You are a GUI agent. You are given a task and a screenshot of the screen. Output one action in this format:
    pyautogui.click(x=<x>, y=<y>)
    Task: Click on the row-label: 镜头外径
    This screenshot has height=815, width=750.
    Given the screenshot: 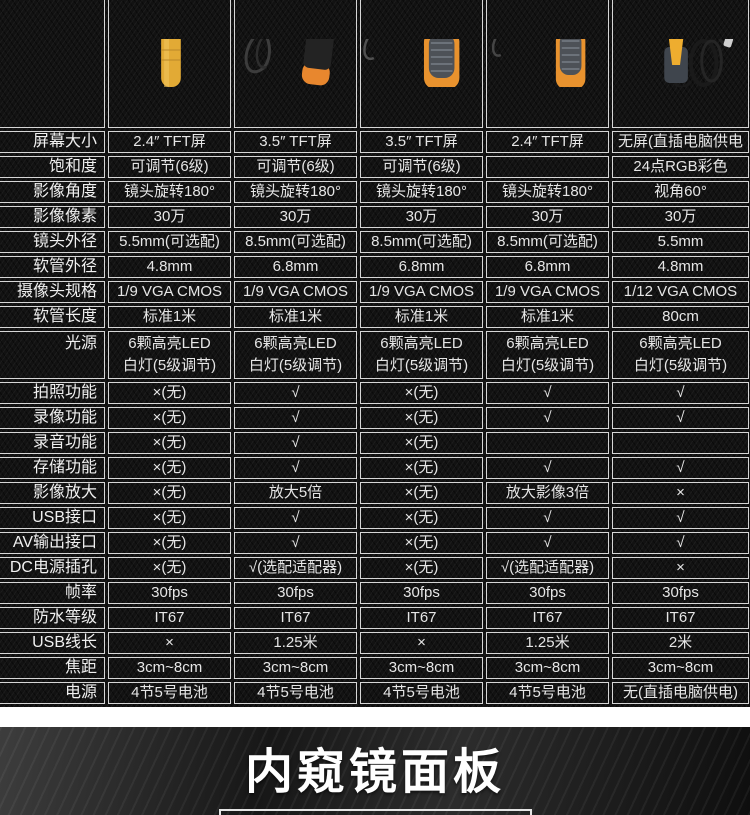 What is the action you would take?
    pyautogui.click(x=52, y=242)
    